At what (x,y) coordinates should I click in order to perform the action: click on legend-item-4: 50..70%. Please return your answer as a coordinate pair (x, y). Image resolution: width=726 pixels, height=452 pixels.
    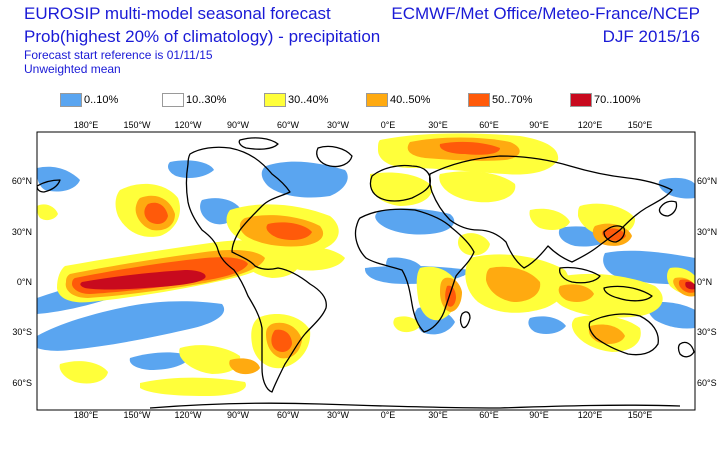
    Looking at the image, I should click on (500, 100).